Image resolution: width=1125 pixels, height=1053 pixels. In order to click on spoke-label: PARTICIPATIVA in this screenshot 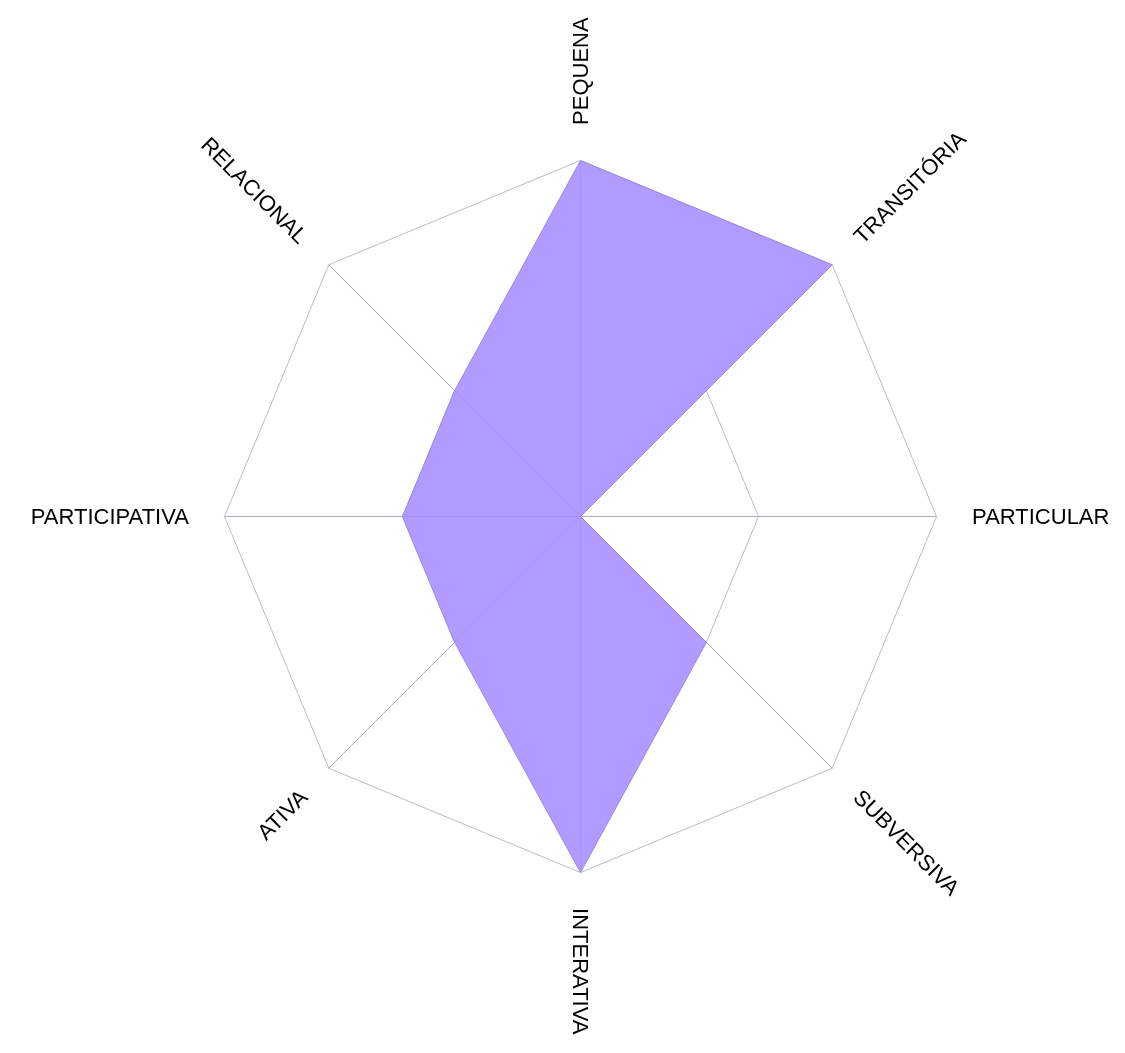, I will do `click(110, 516)`.